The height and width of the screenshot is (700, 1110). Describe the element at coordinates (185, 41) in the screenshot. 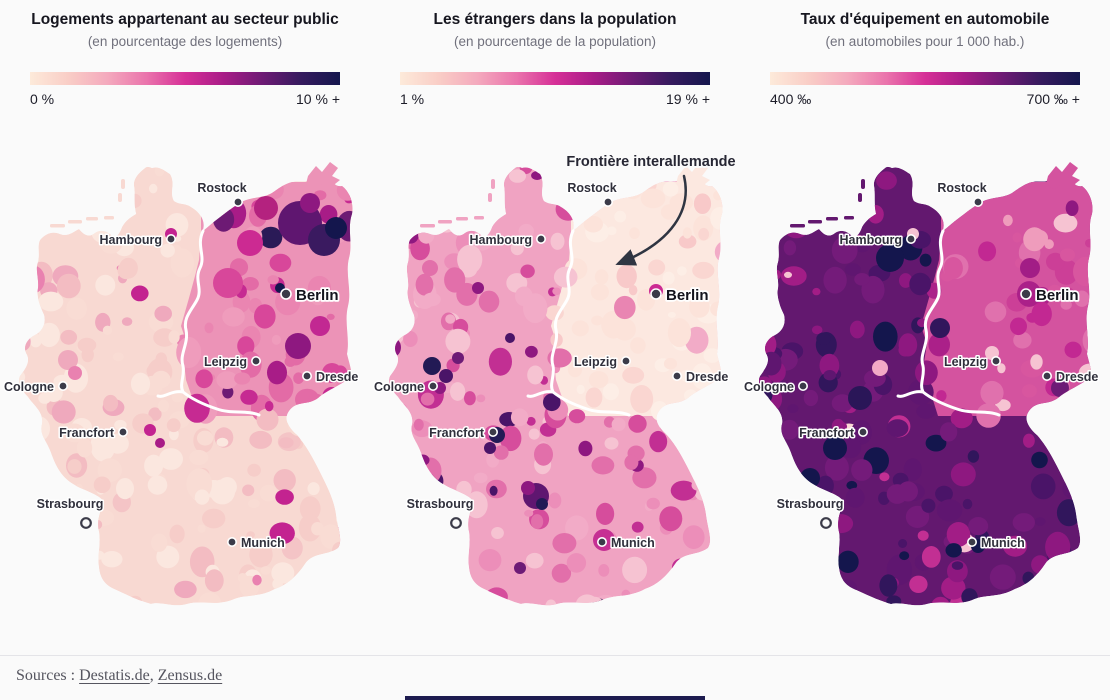

I see `panel-subtitle: (en pourcentage des logements)` at that location.